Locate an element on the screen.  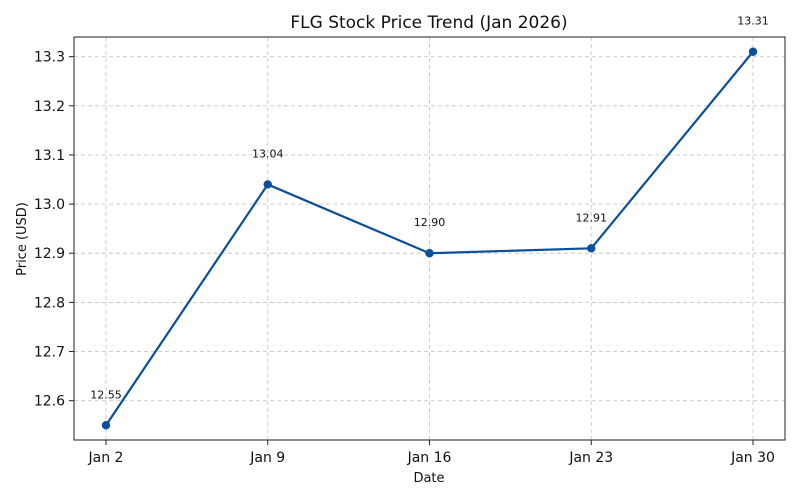
y-tick-label: 12.6 is located at coordinates (49, 402).